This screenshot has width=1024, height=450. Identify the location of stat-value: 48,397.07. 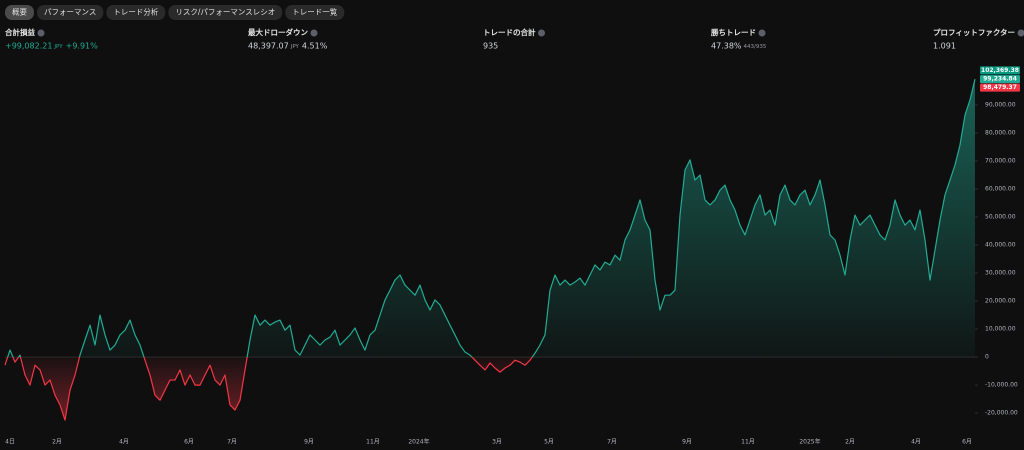
(268, 46).